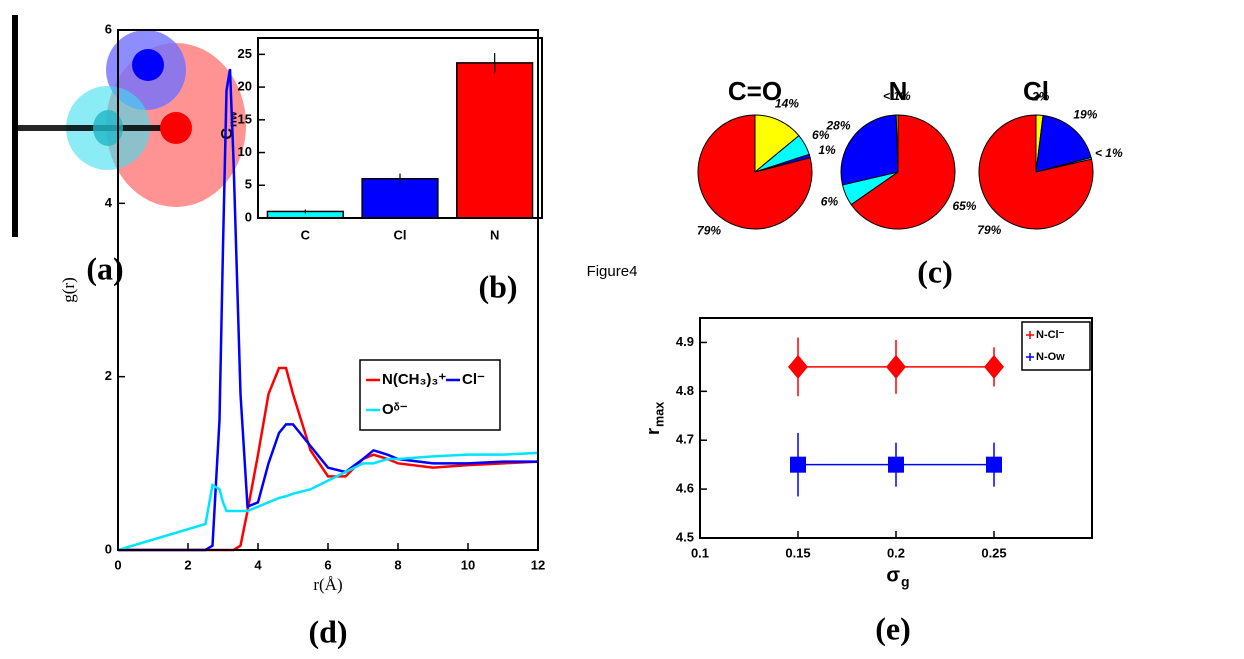 The width and height of the screenshot is (1244, 659). What do you see at coordinates (494, 234) in the screenshot?
I see `x-tick-label: N` at bounding box center [494, 234].